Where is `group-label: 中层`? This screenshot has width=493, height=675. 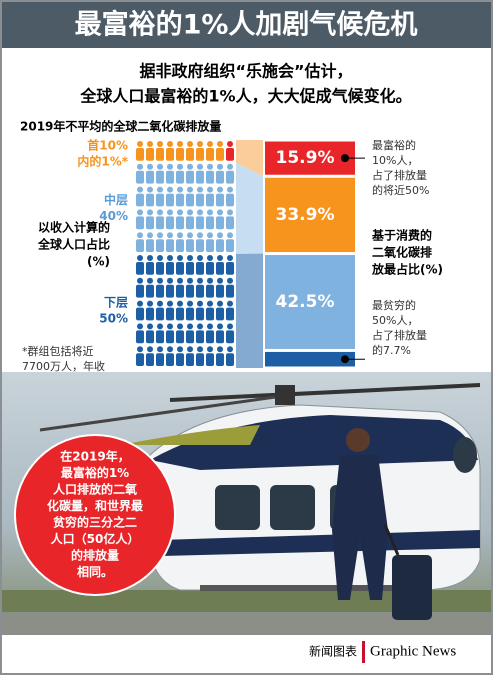
group-label: 中层 is located at coordinates (116, 199).